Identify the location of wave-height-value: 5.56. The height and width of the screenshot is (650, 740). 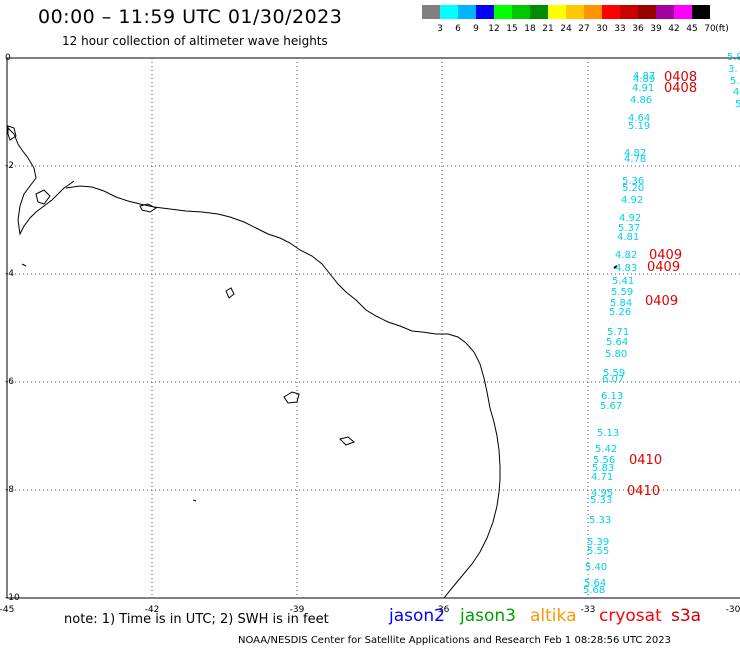
(604, 460).